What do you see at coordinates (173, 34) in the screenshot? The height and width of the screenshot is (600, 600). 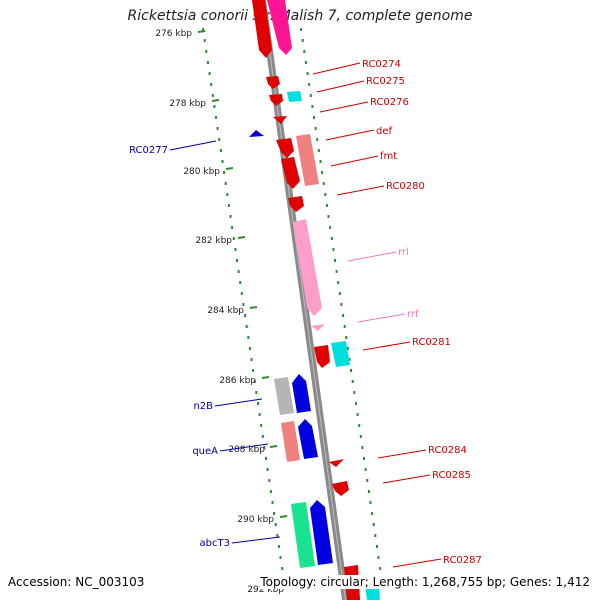 I see `tick-label-276: 276 kbp` at bounding box center [173, 34].